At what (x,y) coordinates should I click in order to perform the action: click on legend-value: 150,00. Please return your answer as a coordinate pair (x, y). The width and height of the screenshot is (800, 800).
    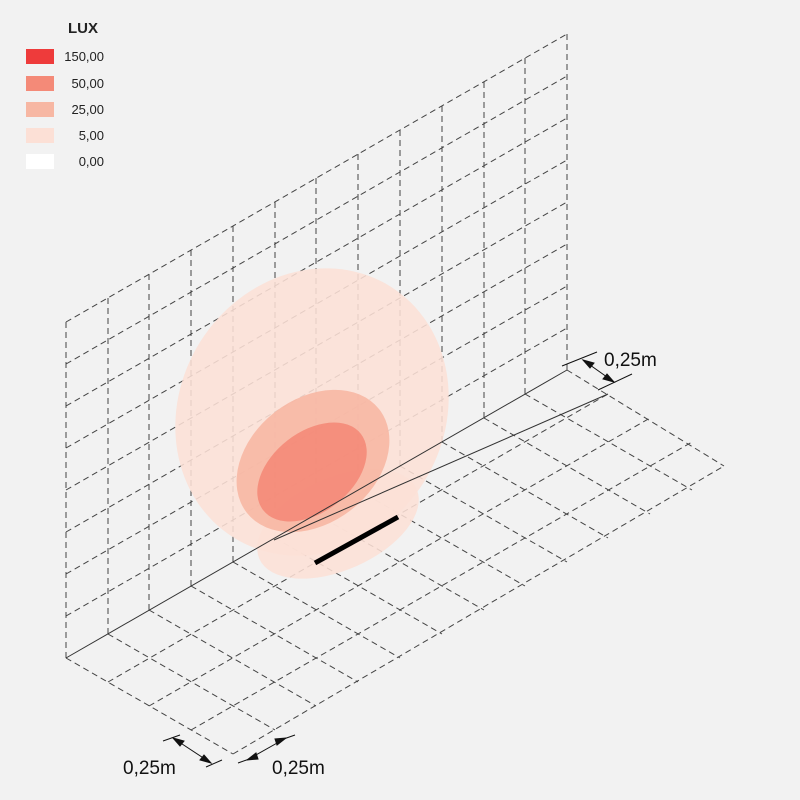
    Looking at the image, I should click on (84, 56).